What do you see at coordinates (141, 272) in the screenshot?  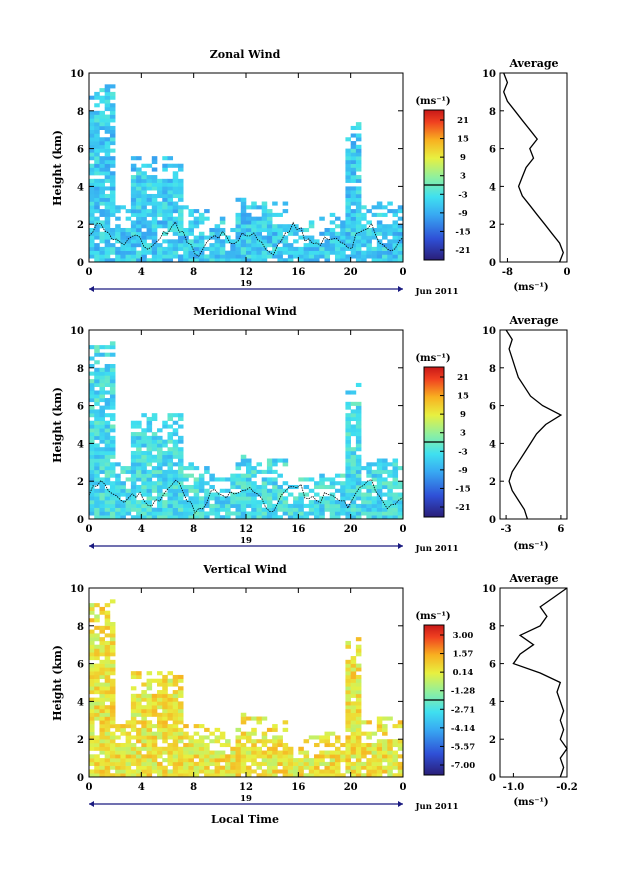 I see `x-tick-label: 4` at bounding box center [141, 272].